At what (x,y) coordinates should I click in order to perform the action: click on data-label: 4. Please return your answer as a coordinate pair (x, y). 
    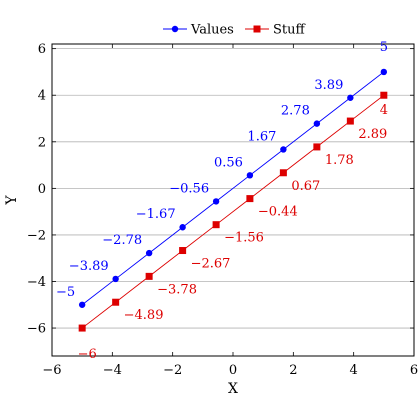
    Looking at the image, I should click on (384, 110).